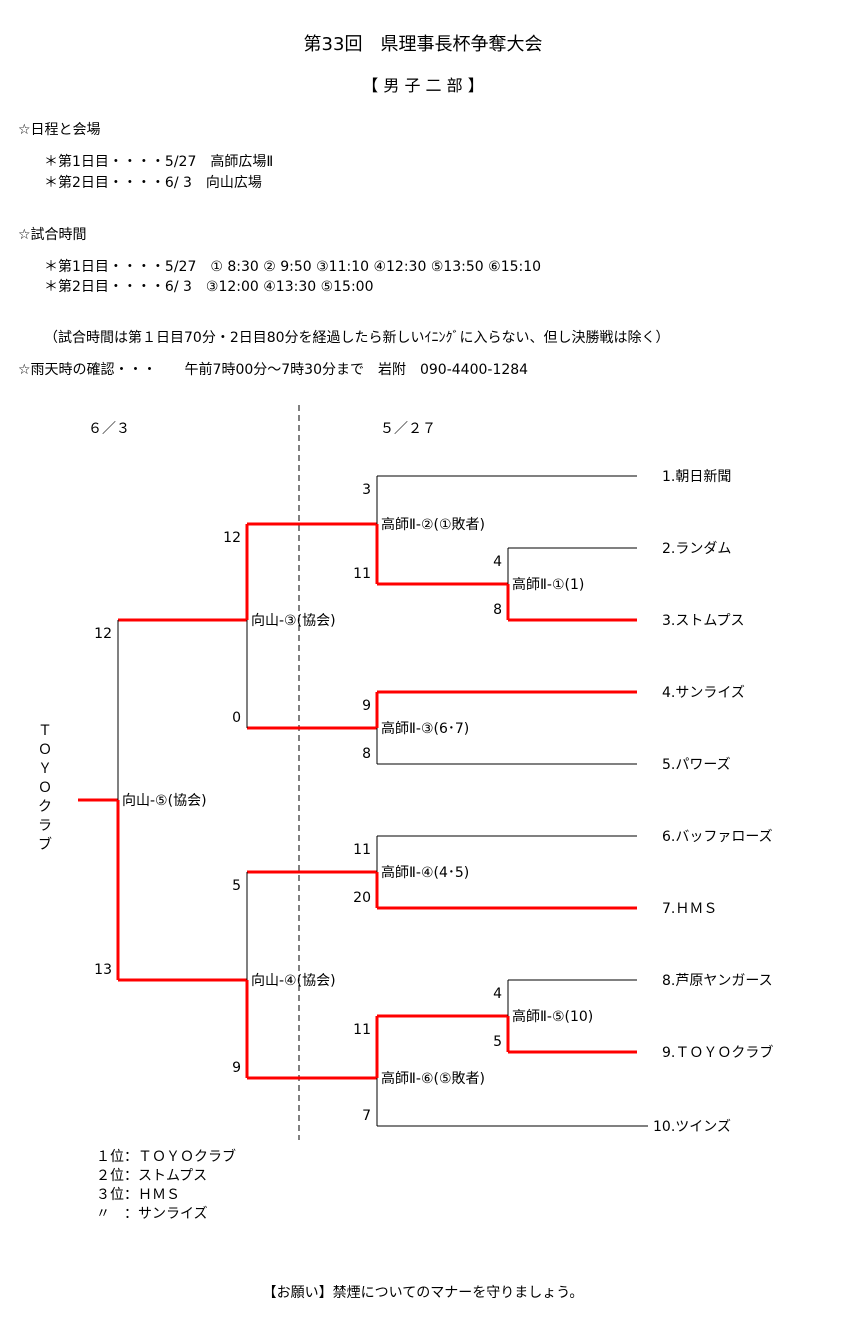  I want to click on standing-3: ３位：ＨＭＳ, so click(138, 1195).